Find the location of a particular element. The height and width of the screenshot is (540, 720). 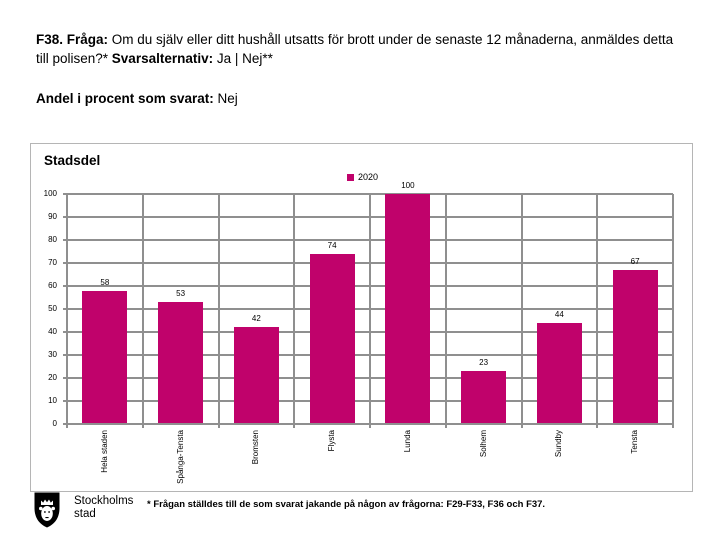

question-label: F38. Fråga: is located at coordinates (72, 39).